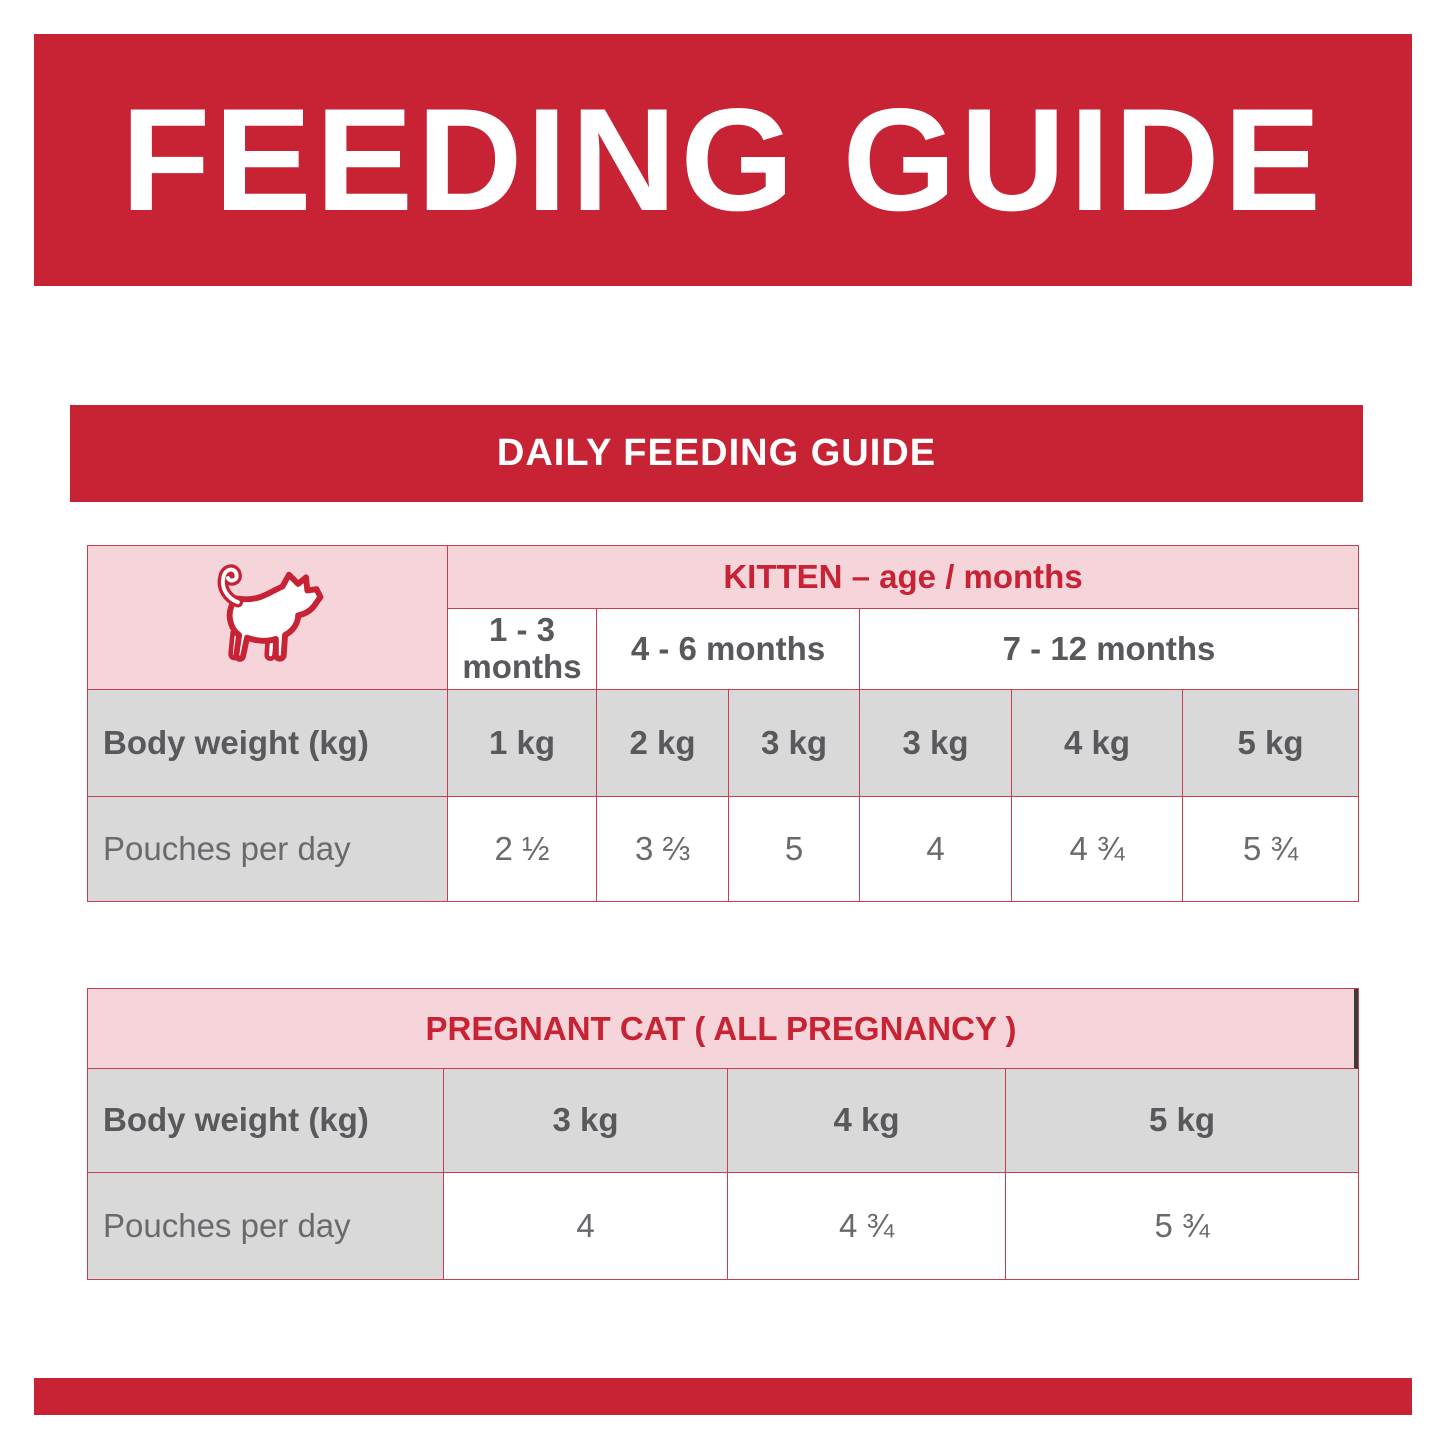 Image resolution: width=1445 pixels, height=1445 pixels. Describe the element at coordinates (903, 577) in the screenshot. I see `kitten-age-group-header: KITTEN – age / months` at that location.